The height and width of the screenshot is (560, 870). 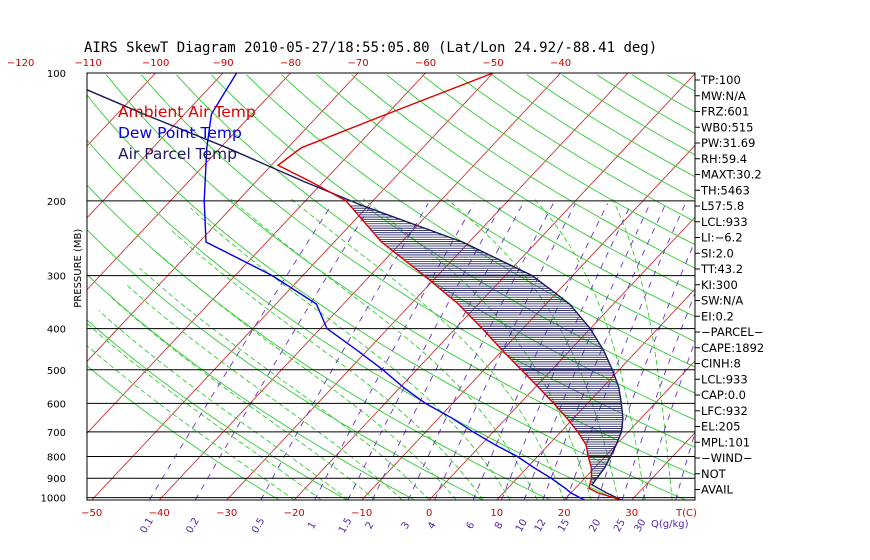 I want to click on pressure-tick-label: 400, so click(x=56, y=330).